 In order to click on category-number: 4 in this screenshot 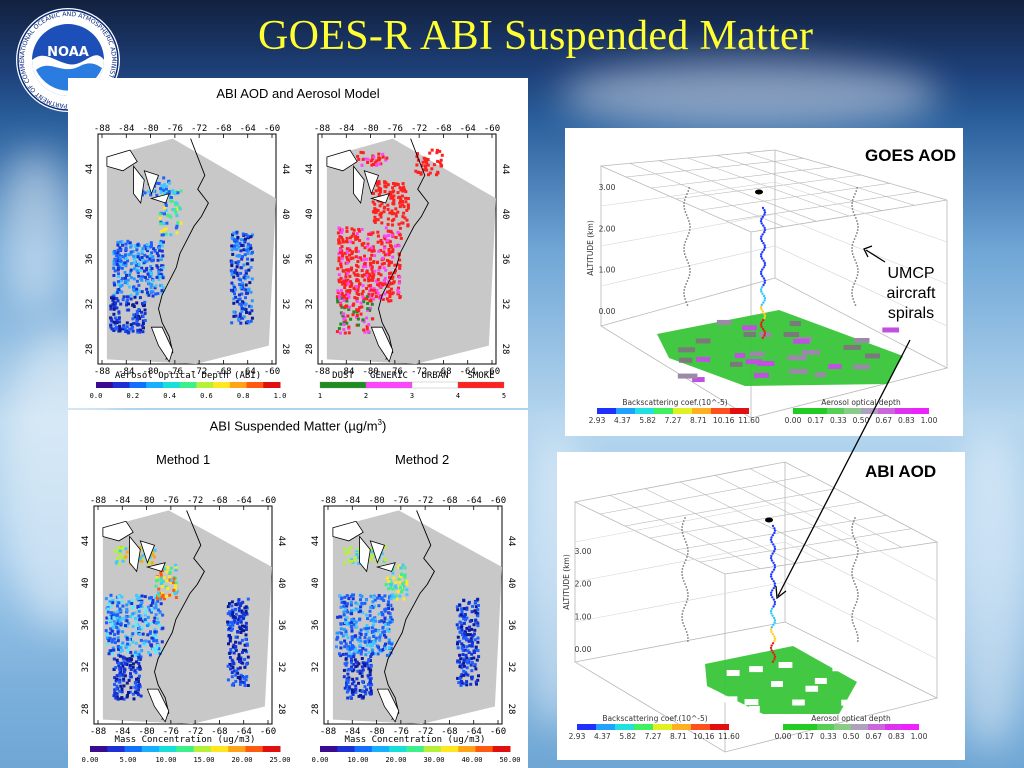, I will do `click(458, 396)`.